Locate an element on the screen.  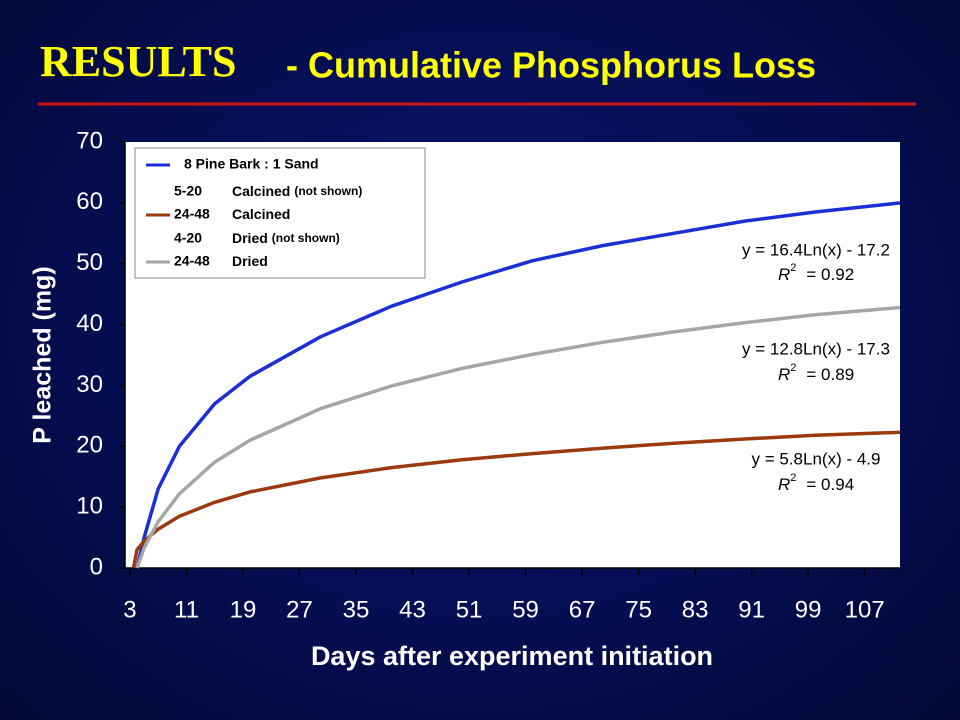
y-tick-label: 0 is located at coordinates (96, 566).